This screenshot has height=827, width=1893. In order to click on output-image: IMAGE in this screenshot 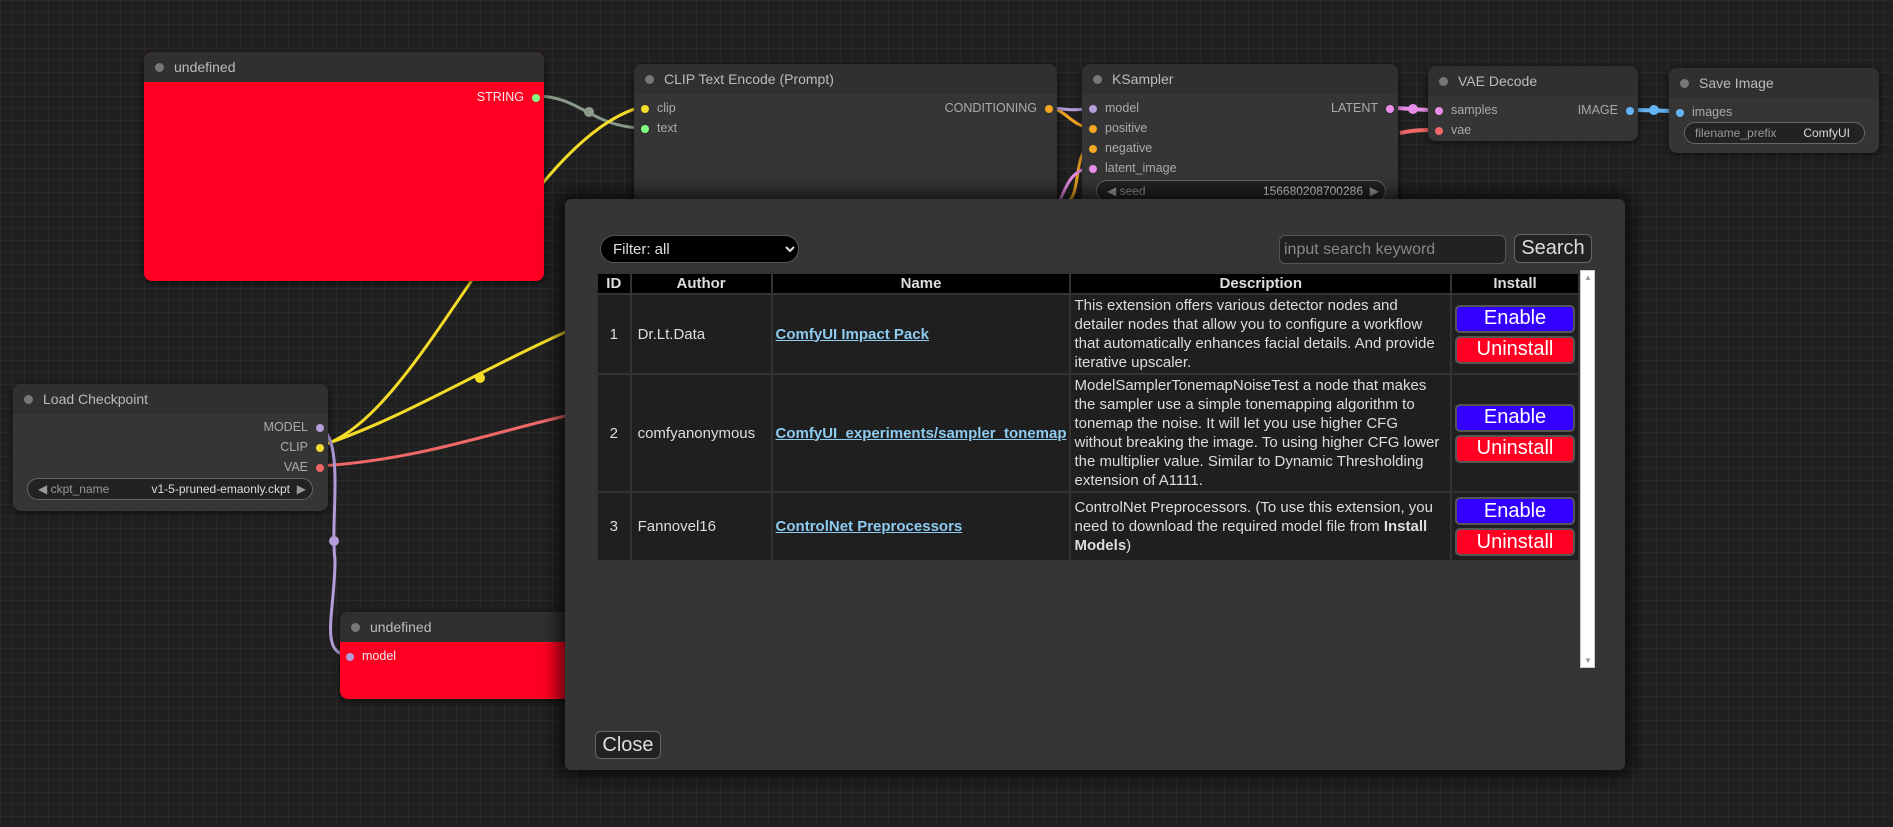, I will do `click(1606, 110)`.